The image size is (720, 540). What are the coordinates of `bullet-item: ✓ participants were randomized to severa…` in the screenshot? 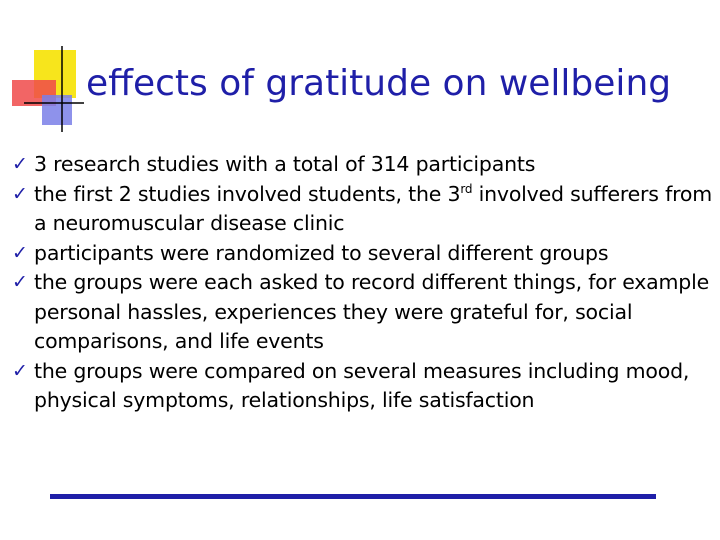 It's located at (362, 254).